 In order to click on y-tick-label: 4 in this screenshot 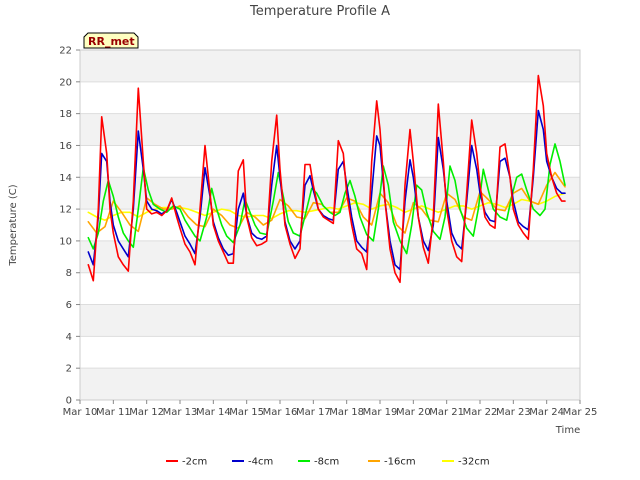, I will do `click(69, 337)`.